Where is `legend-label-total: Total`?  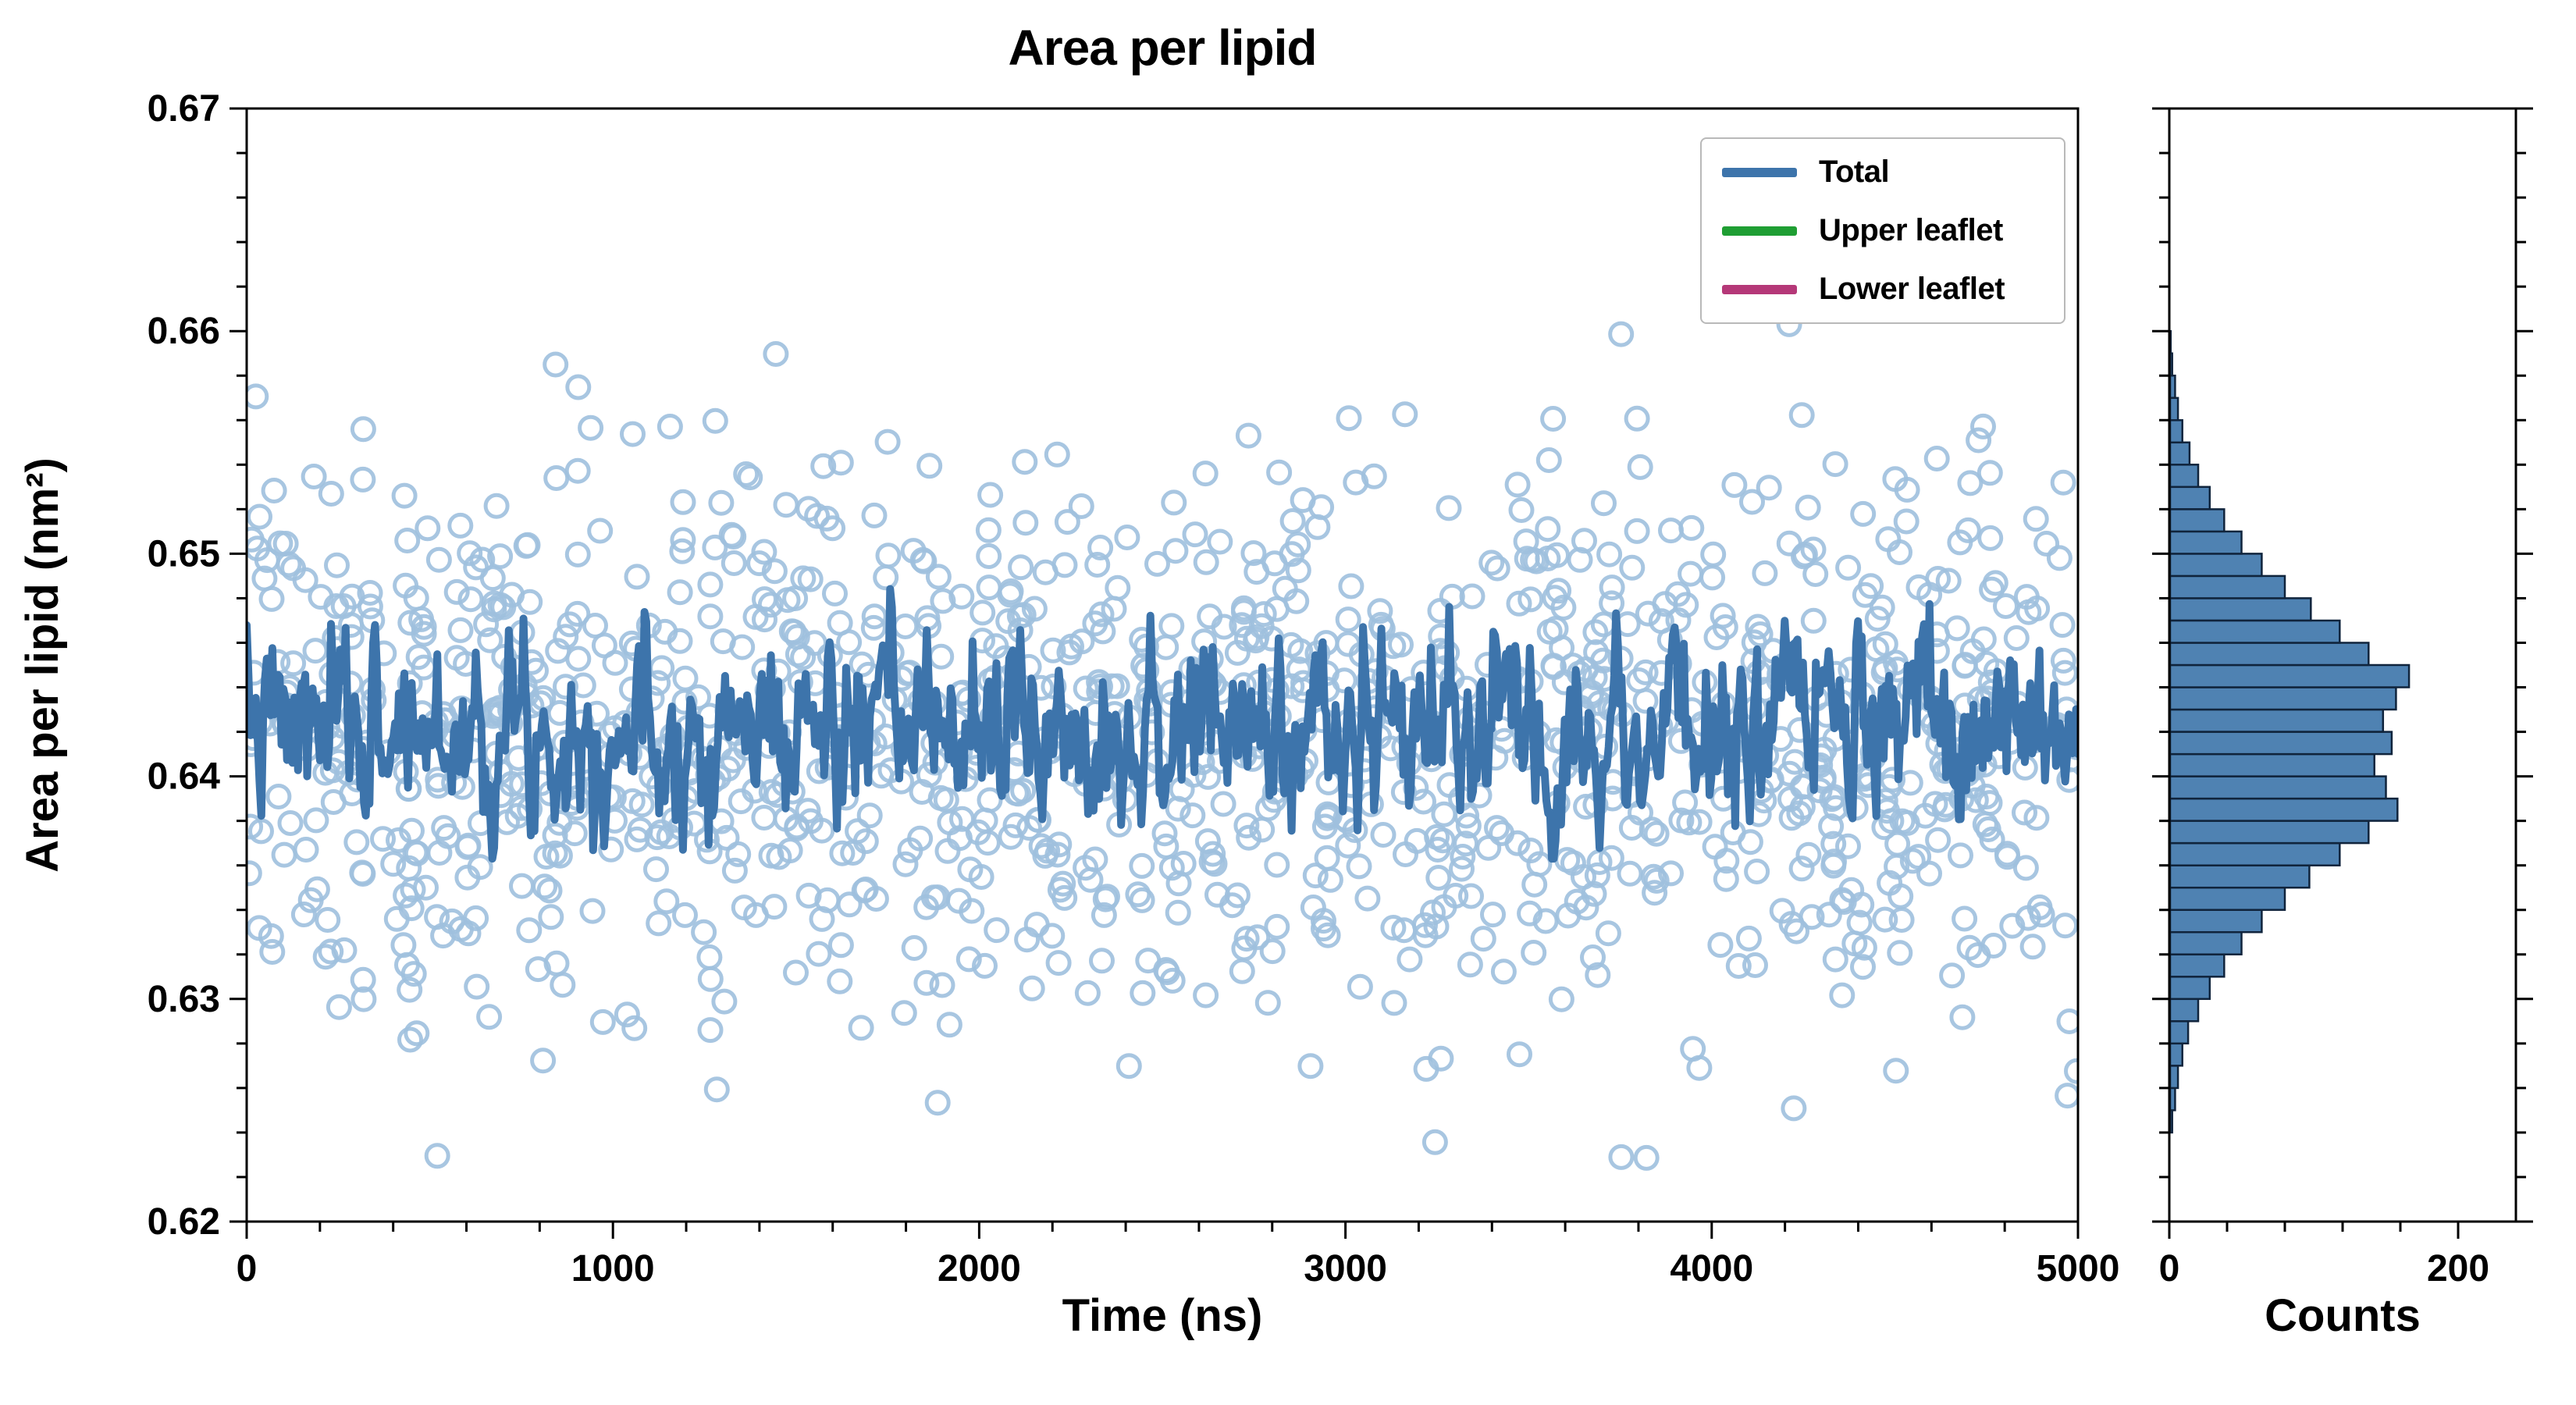
legend-label-total: Total is located at coordinates (1855, 172).